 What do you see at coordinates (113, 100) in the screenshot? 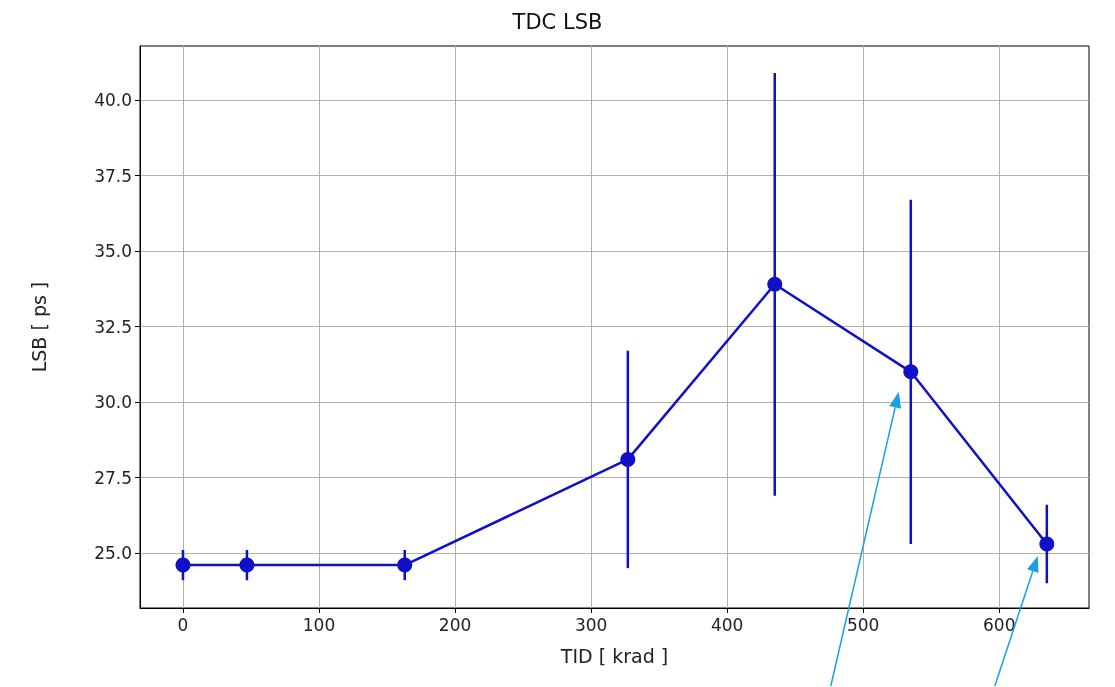
I see `y-tick-label: 40.0` at bounding box center [113, 100].